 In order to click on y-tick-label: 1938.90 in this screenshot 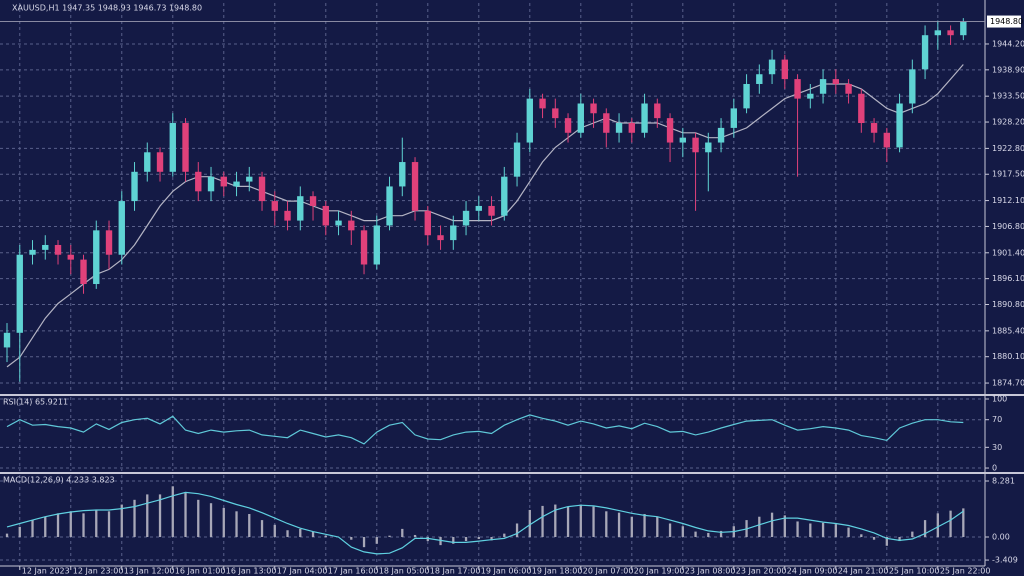, I will do `click(1008, 69)`.